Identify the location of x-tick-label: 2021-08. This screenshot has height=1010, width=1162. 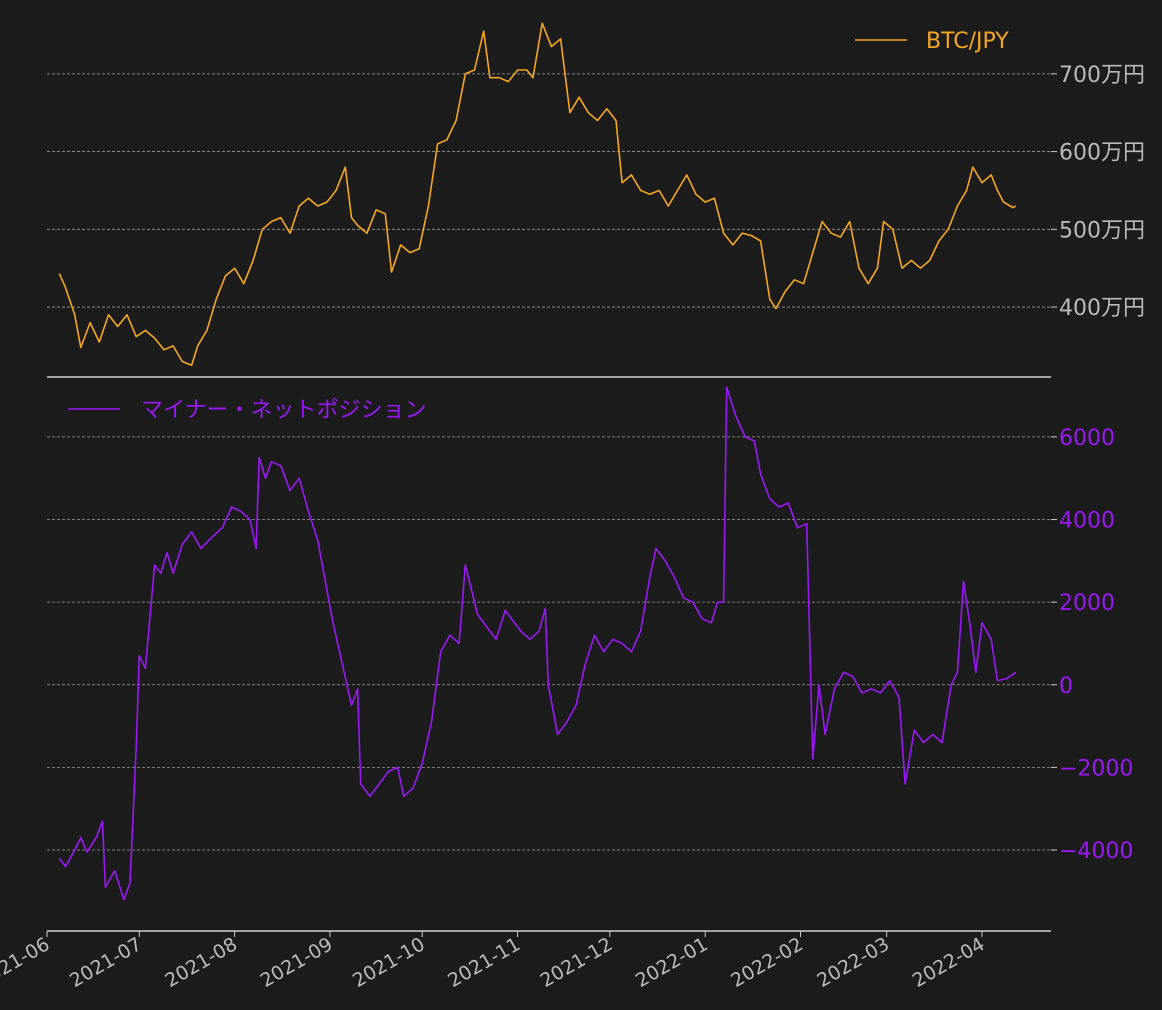
(201, 962).